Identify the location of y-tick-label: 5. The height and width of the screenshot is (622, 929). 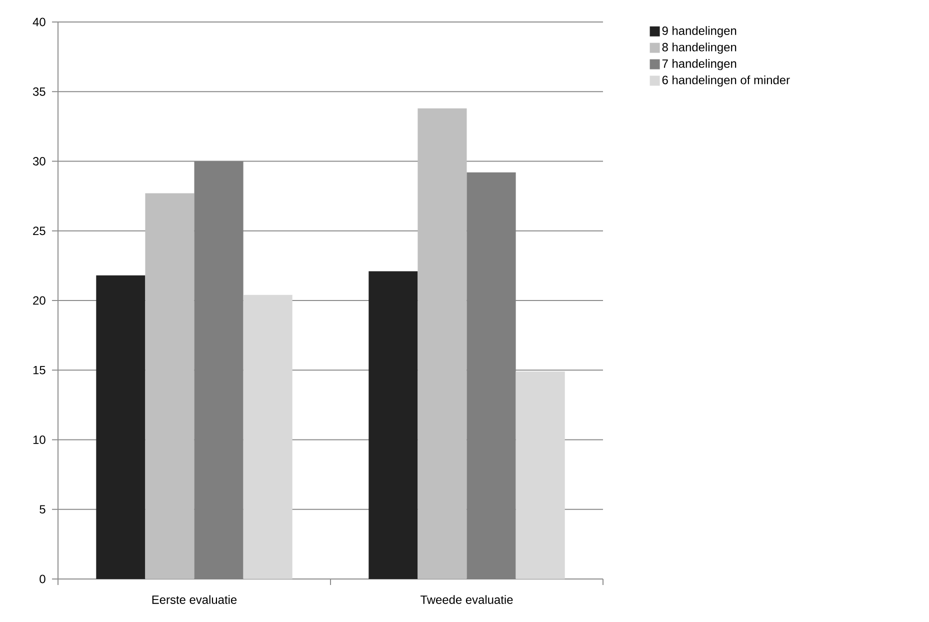
(43, 509).